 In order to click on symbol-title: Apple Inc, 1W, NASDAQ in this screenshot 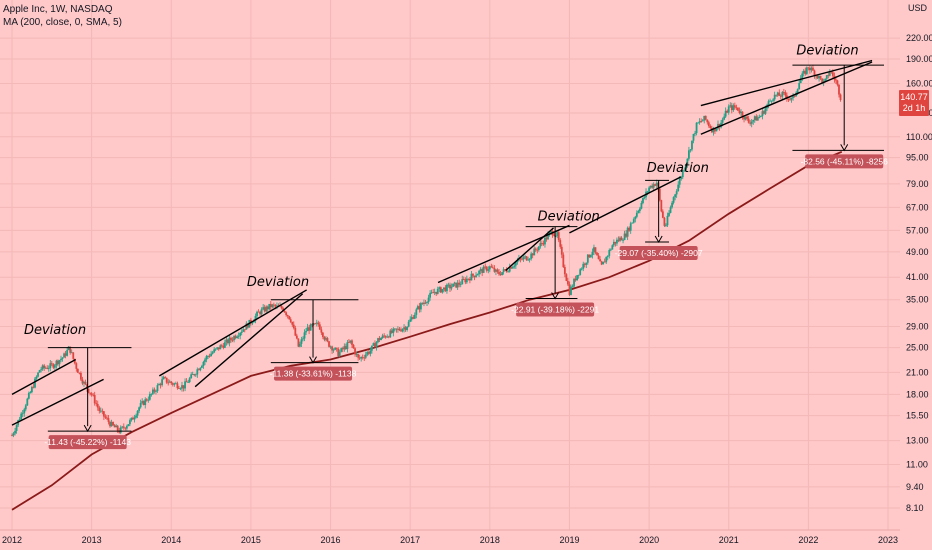, I will do `click(58, 9)`.